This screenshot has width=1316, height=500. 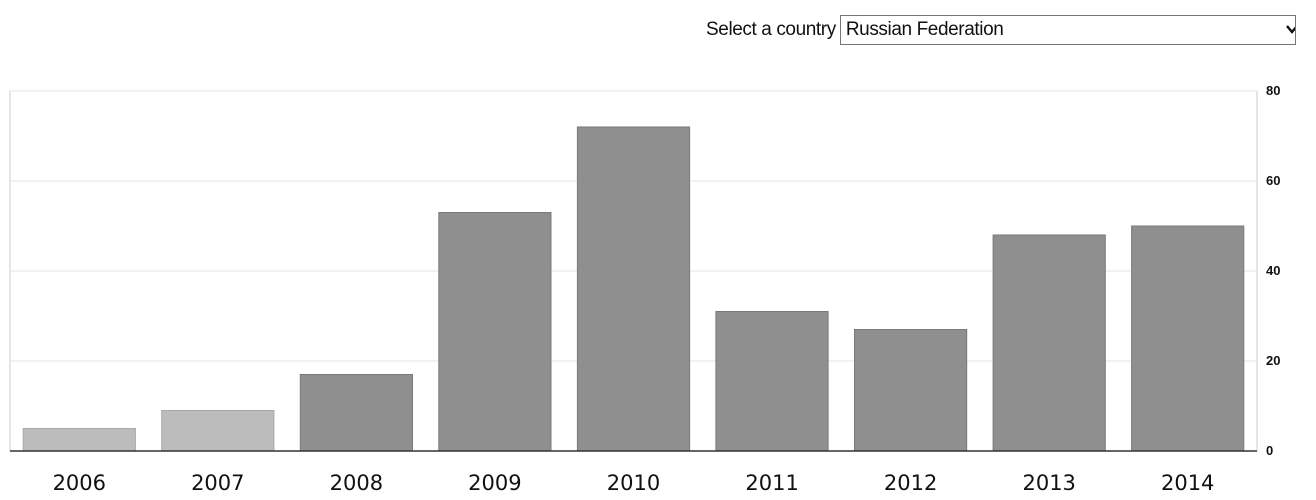 I want to click on bar-2014, so click(x=1188, y=338).